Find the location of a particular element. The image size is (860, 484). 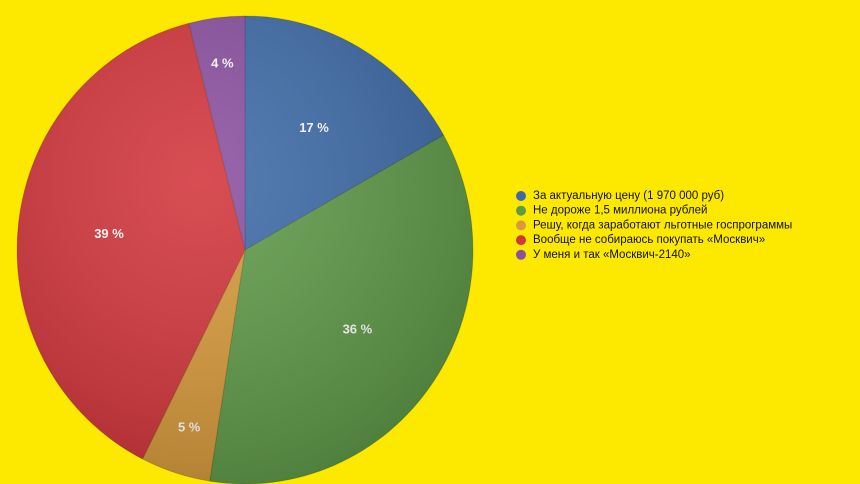

legend-label: Не дороже 1,5 миллиона рублей is located at coordinates (620, 211).